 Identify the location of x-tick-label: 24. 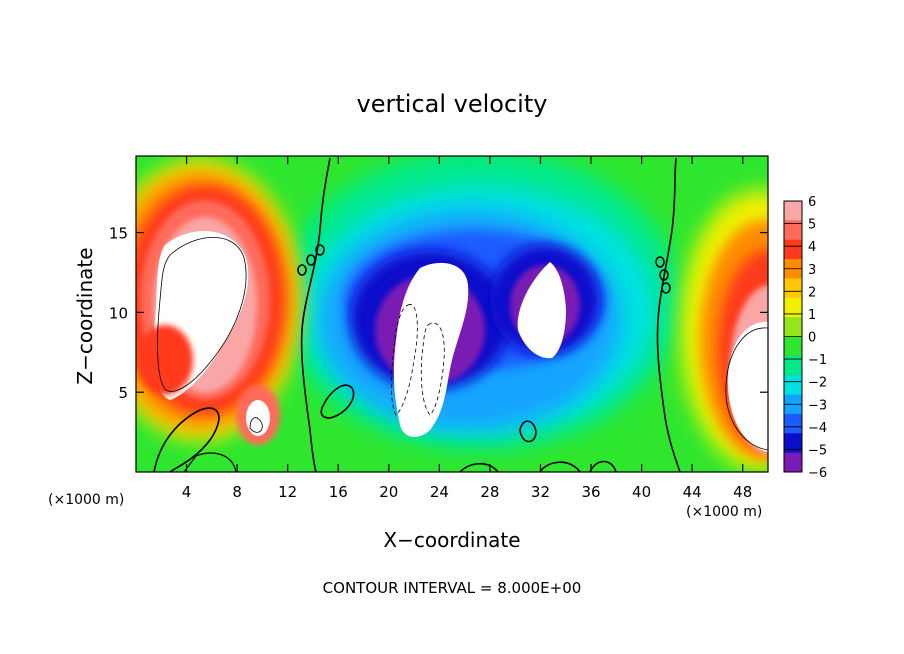
(439, 492).